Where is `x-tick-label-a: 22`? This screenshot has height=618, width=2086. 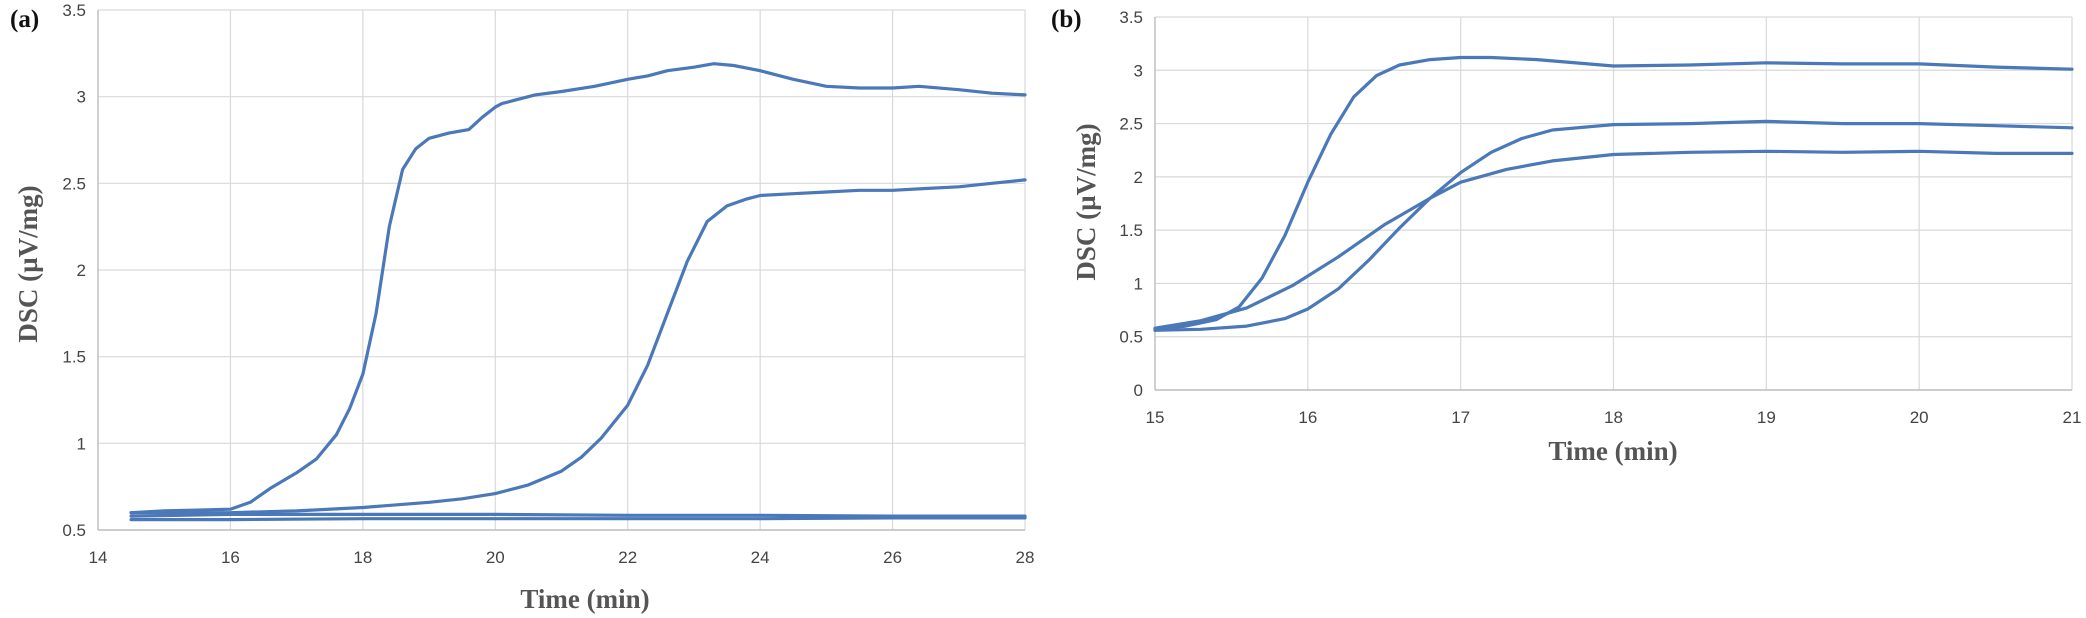
x-tick-label-a: 22 is located at coordinates (627, 557).